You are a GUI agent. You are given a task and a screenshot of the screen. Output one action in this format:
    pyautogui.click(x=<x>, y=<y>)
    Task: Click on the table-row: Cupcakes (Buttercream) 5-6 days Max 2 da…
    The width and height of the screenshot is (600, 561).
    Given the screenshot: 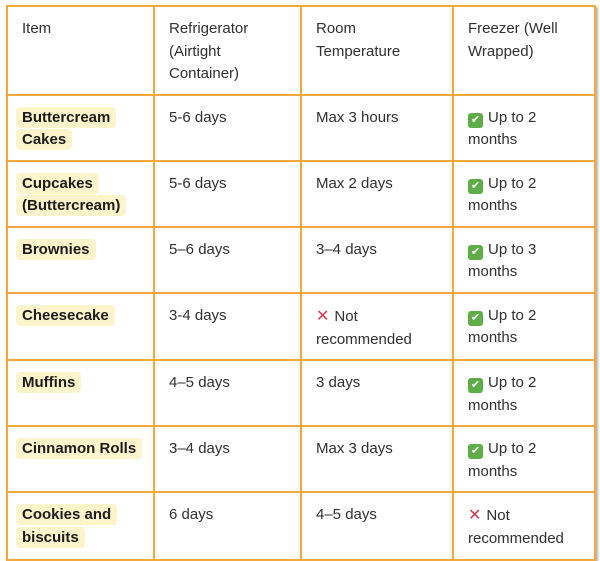 What is the action you would take?
    pyautogui.click(x=301, y=193)
    